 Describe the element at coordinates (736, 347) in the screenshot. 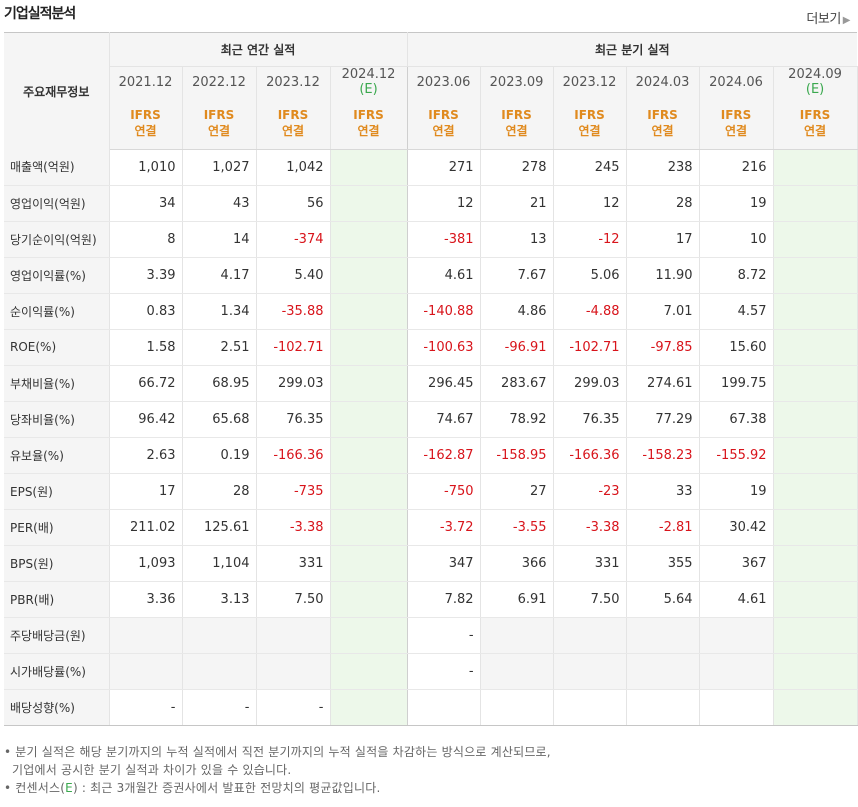

I see `value-cell: 15.60` at that location.